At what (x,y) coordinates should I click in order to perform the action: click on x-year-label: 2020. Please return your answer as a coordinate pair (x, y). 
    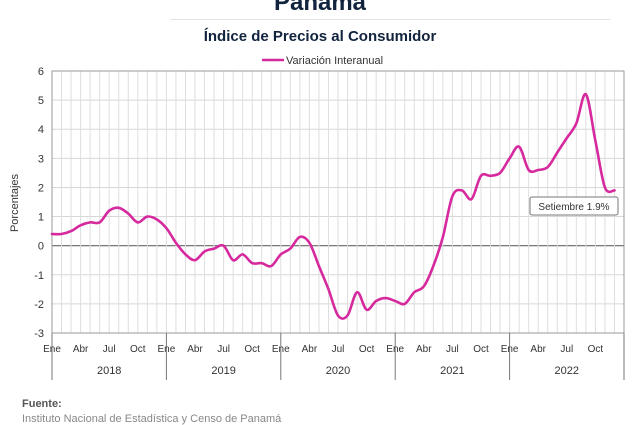
    Looking at the image, I should click on (338, 371).